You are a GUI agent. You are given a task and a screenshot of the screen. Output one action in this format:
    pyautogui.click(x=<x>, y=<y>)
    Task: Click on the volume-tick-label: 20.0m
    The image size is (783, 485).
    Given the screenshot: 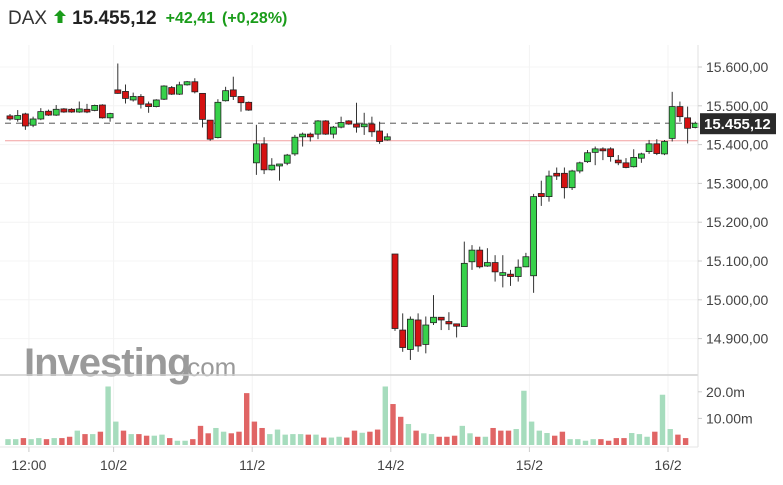 What is the action you would take?
    pyautogui.click(x=725, y=392)
    